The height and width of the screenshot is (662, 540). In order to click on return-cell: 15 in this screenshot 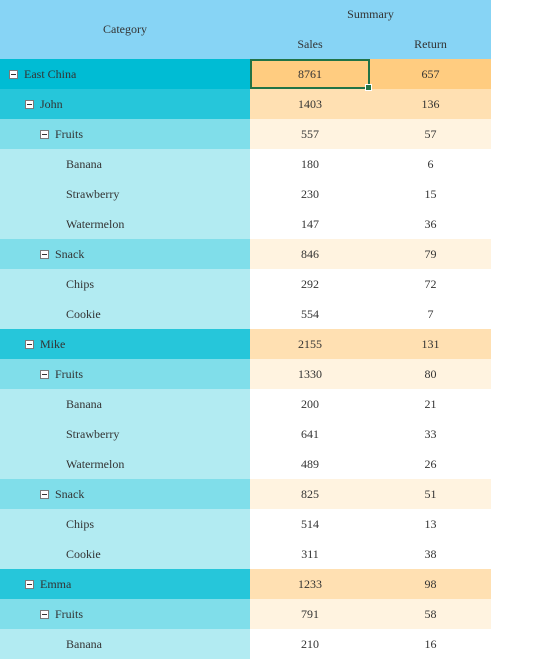, I will do `click(430, 194)`.